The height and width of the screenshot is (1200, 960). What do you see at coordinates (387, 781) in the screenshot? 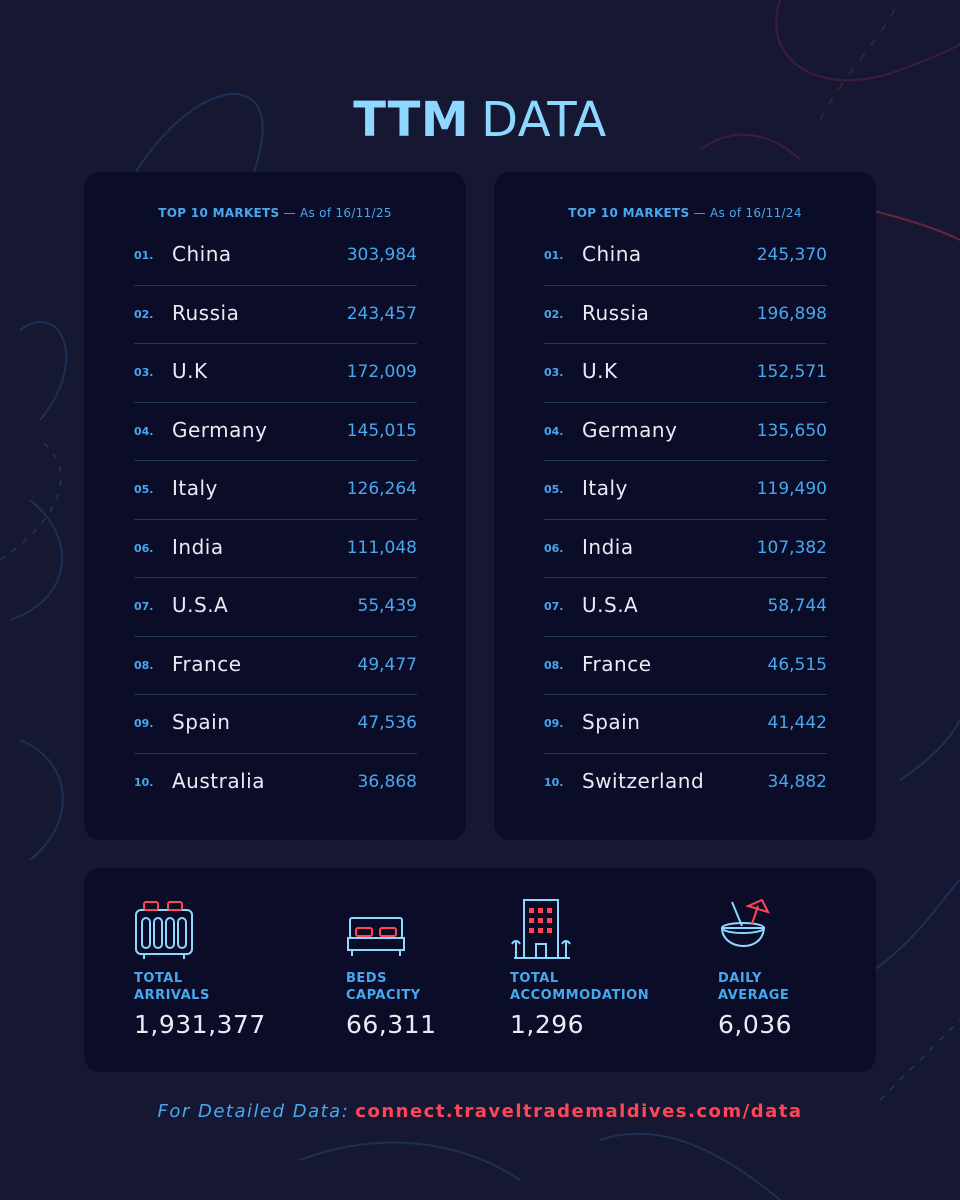
I see `market-value: 36,868` at bounding box center [387, 781].